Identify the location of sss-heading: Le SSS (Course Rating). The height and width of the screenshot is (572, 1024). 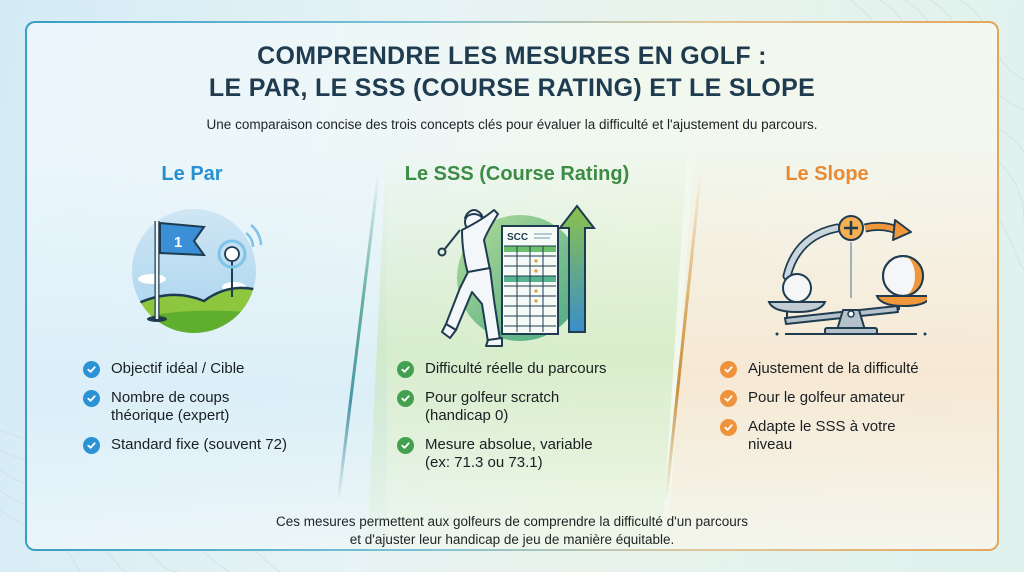
(517, 174).